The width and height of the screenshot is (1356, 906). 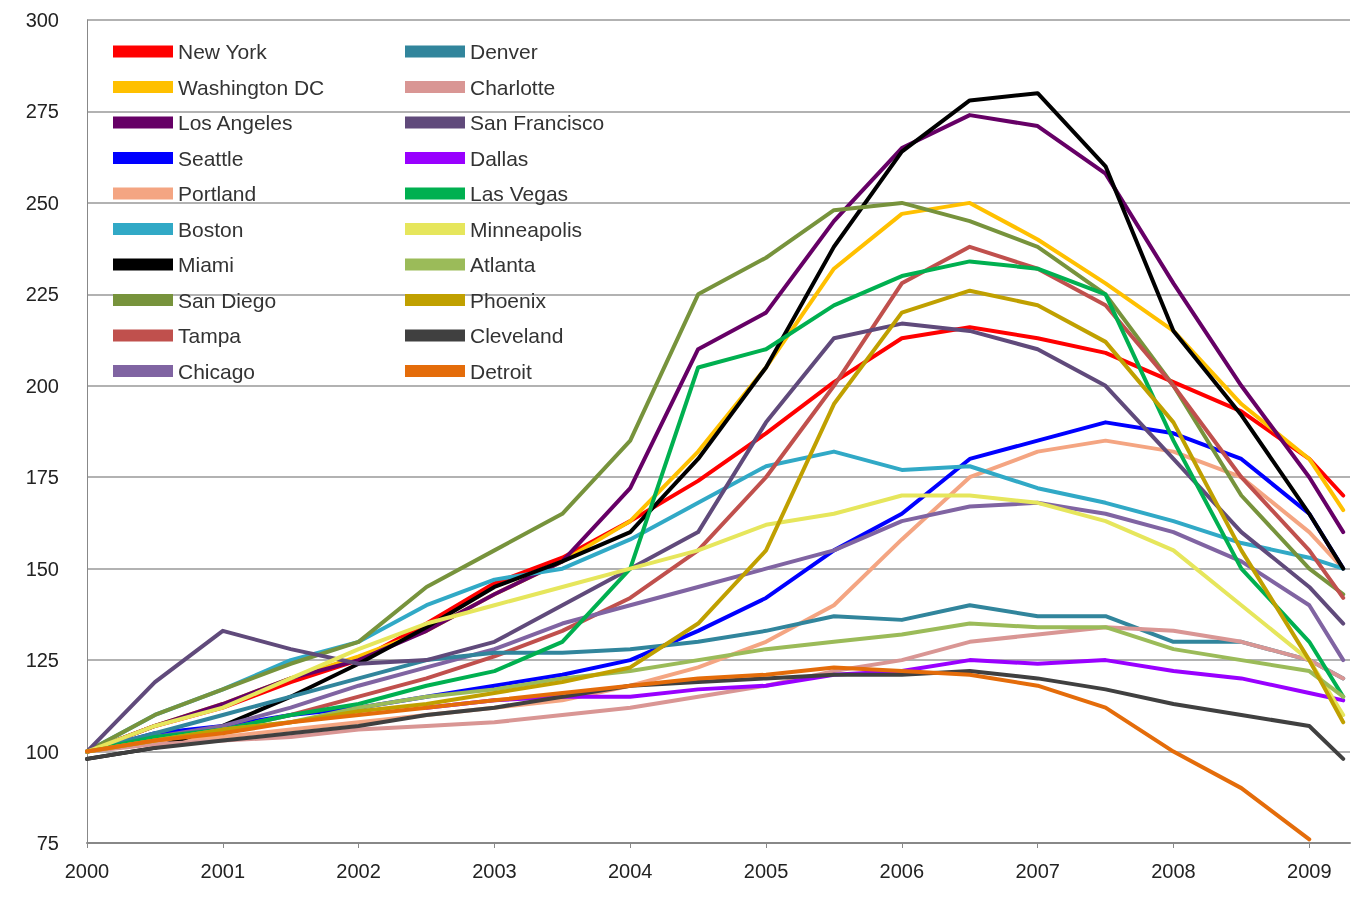 I want to click on legend-label: Charlotte, so click(x=513, y=87).